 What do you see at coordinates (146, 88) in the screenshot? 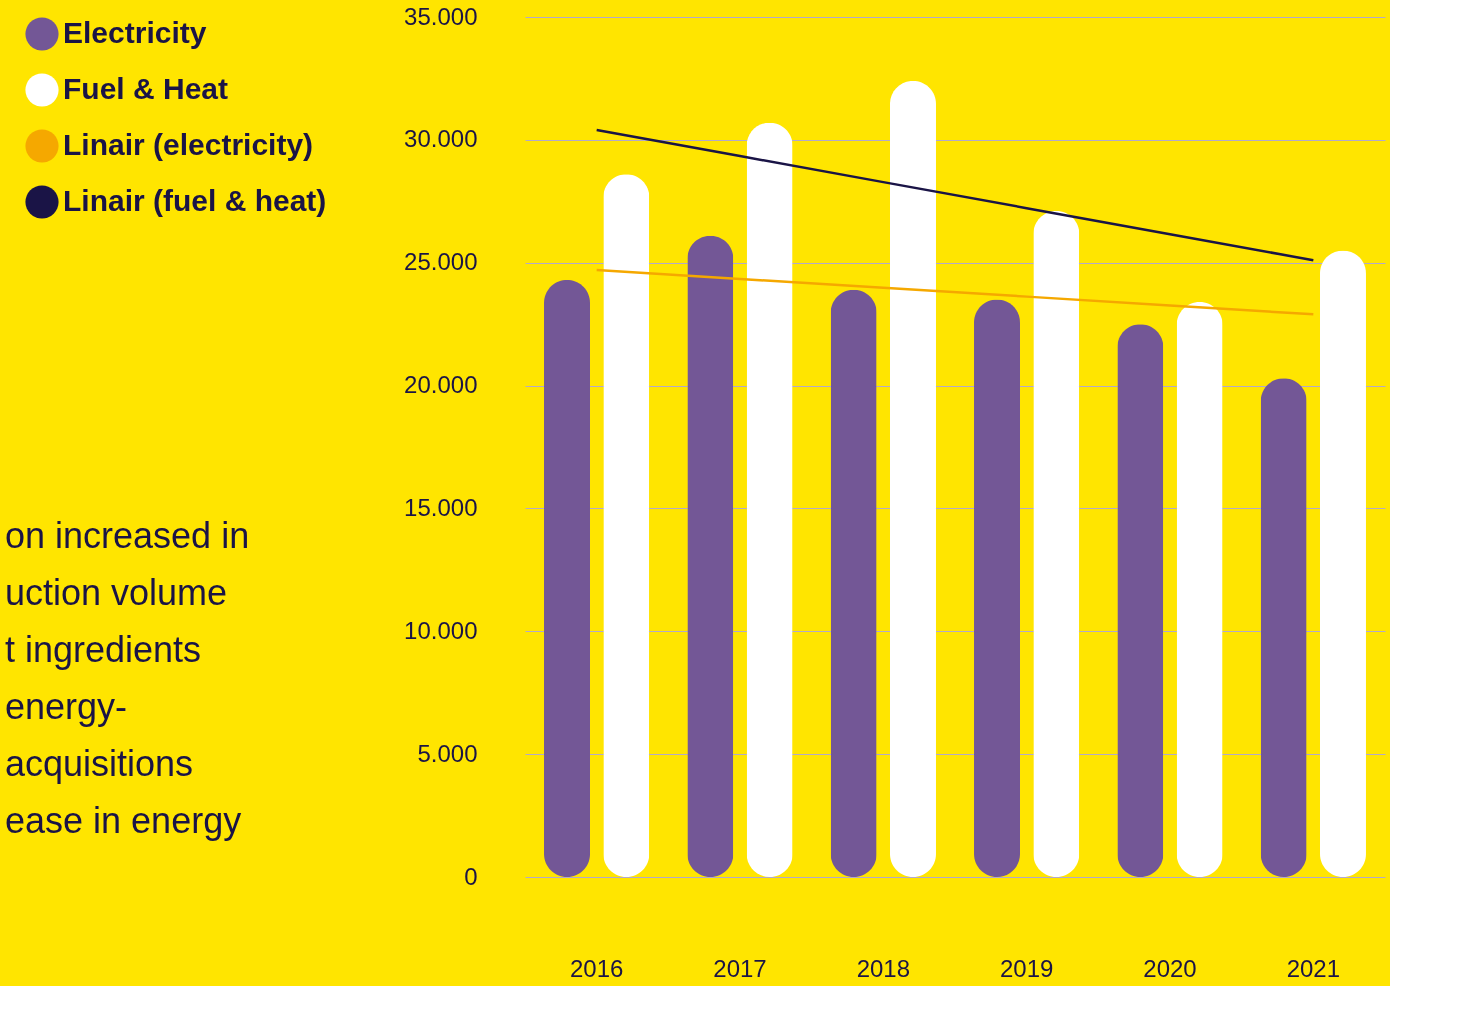
I see `legend-label: Fuel & Heat` at bounding box center [146, 88].